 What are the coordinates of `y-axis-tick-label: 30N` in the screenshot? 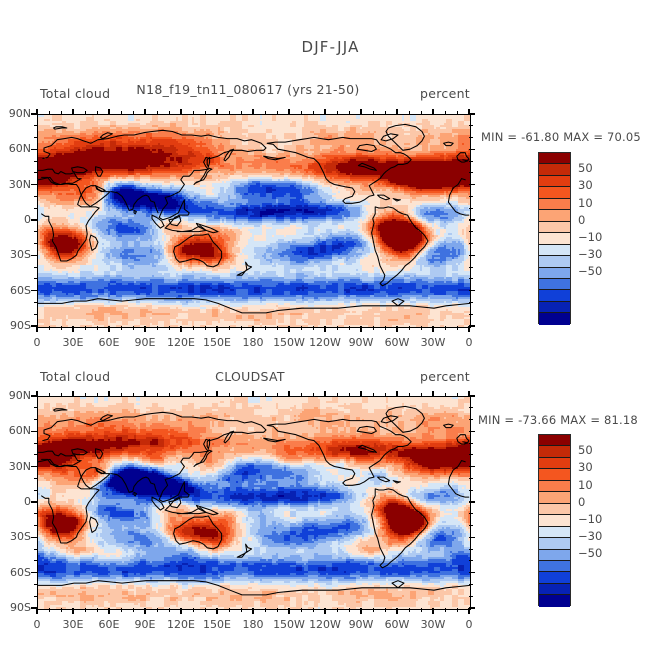 It's located at (19, 466).